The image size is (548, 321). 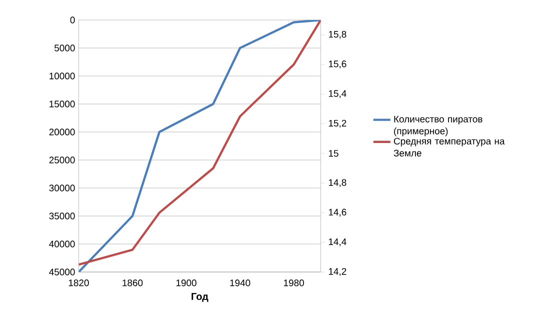 What do you see at coordinates (62, 76) in the screenshot?
I see `y-tick-label: 10000` at bounding box center [62, 76].